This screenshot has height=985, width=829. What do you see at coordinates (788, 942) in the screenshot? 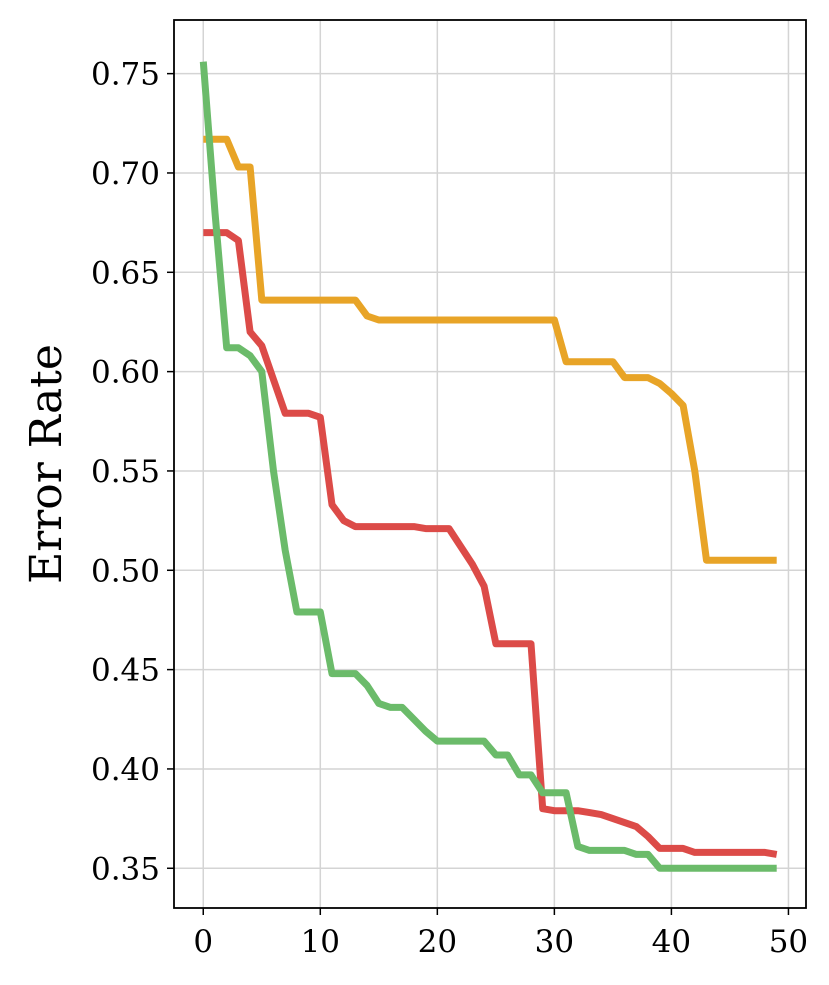
I see `x-tick-label: 50` at bounding box center [788, 942].